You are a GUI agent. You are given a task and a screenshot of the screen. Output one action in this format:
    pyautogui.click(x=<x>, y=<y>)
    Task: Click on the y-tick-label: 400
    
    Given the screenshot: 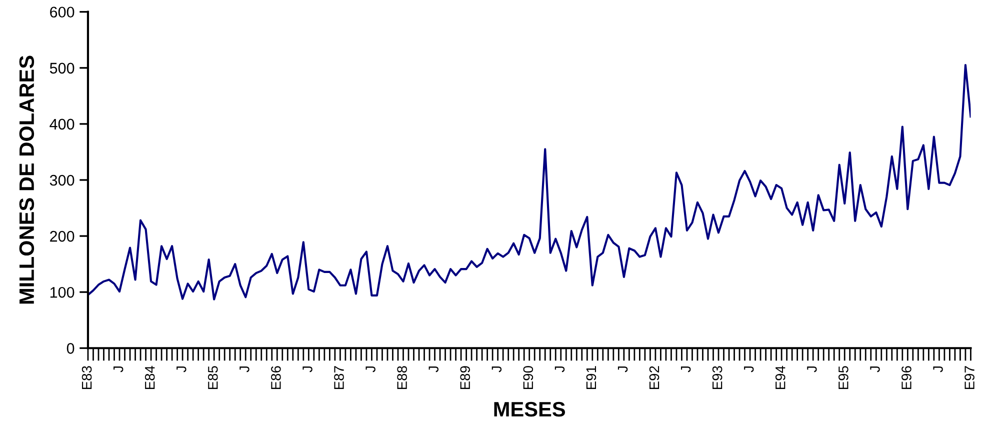 What is the action you would take?
    pyautogui.click(x=62, y=124)
    